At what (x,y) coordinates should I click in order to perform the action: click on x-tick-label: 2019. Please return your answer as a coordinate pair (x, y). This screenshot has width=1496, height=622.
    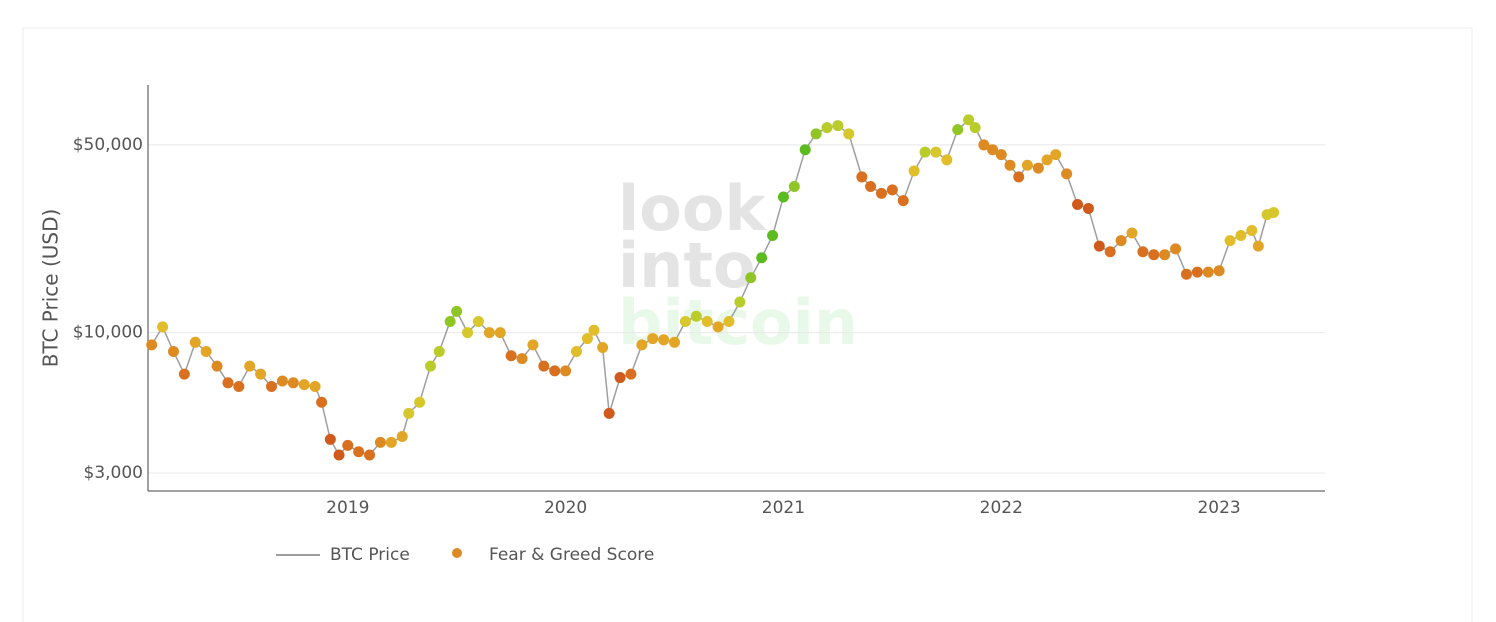
    Looking at the image, I should click on (347, 508).